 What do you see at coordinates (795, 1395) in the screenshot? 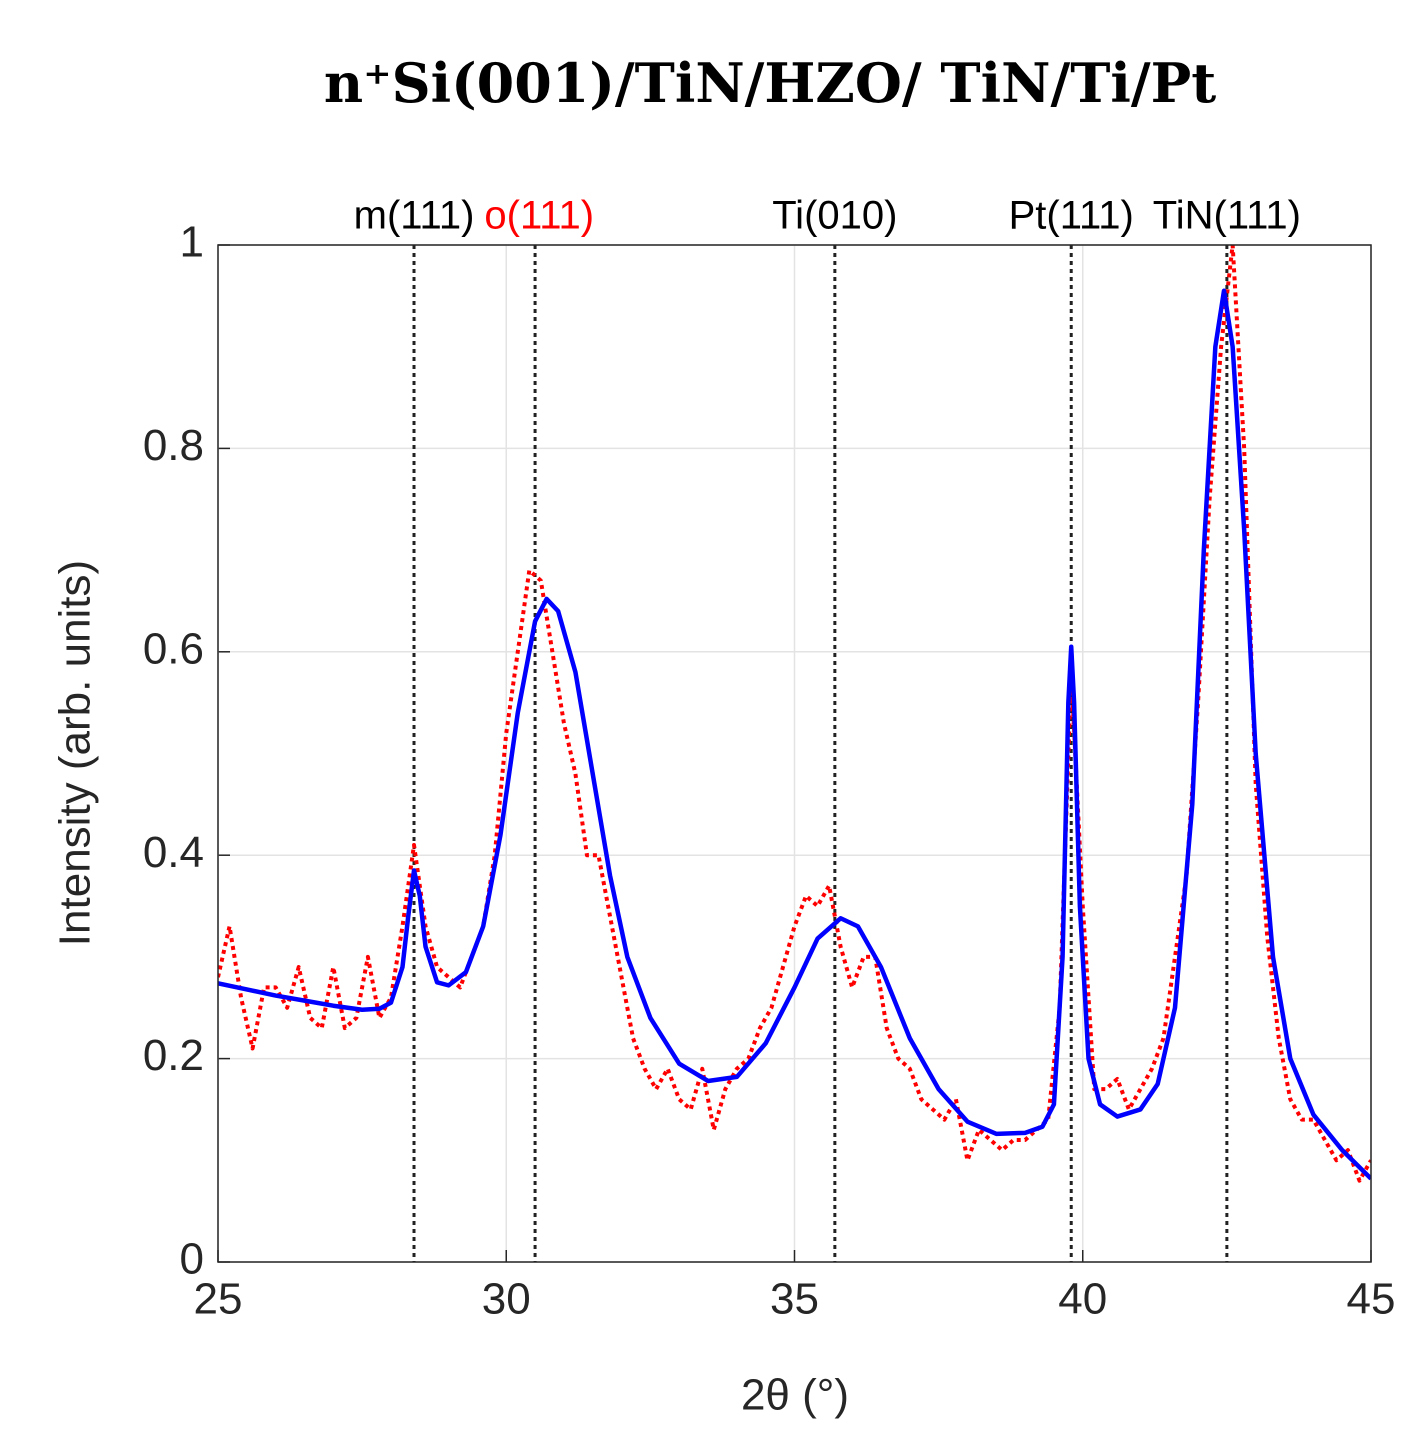
I see `x-axis-label: 2θ (°)` at bounding box center [795, 1395].